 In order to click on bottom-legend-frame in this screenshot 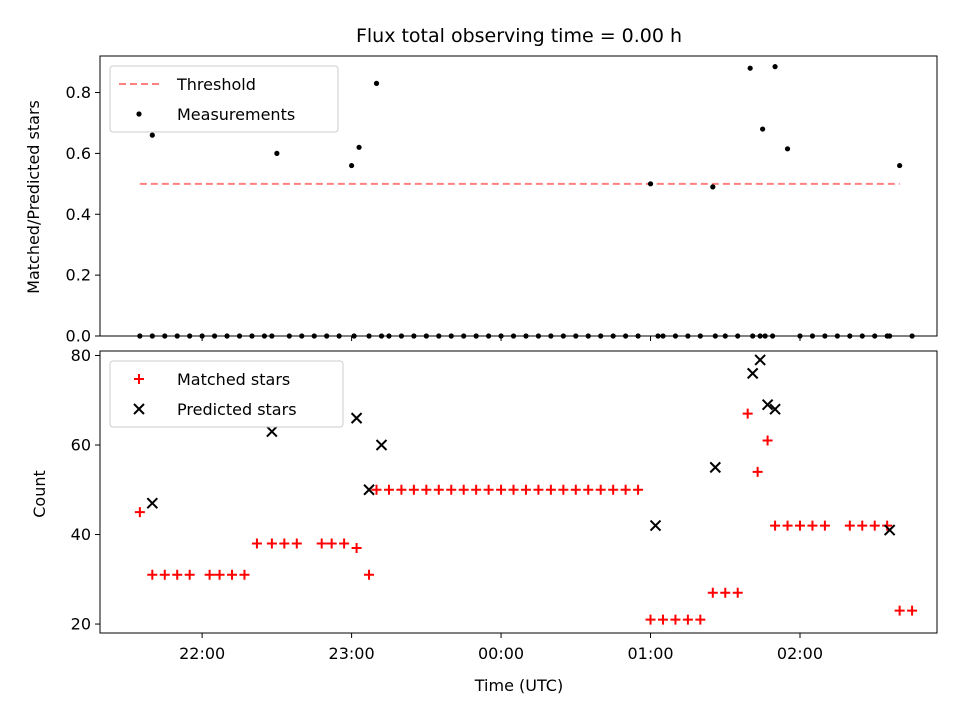, I will do `click(226, 394)`.